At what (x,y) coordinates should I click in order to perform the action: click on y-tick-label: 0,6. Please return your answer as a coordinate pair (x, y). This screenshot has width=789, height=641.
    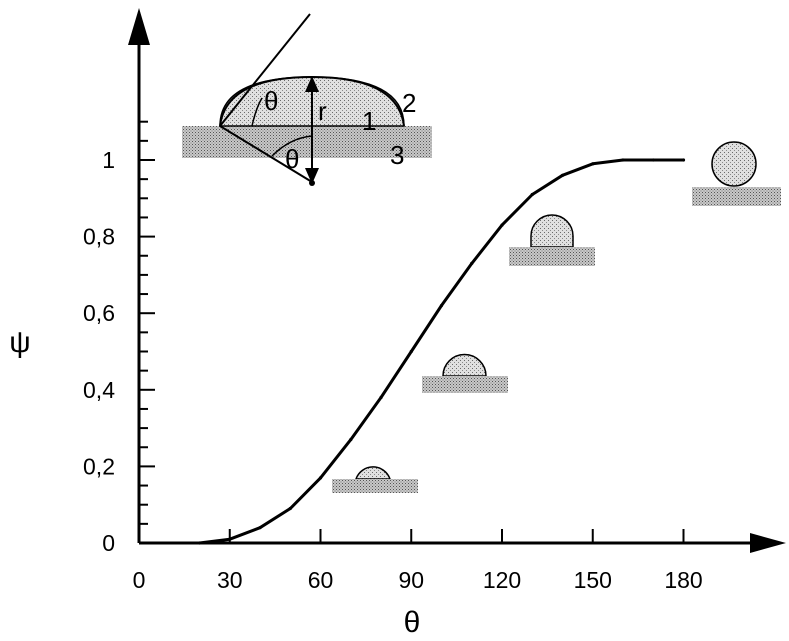
    Looking at the image, I should click on (99, 313).